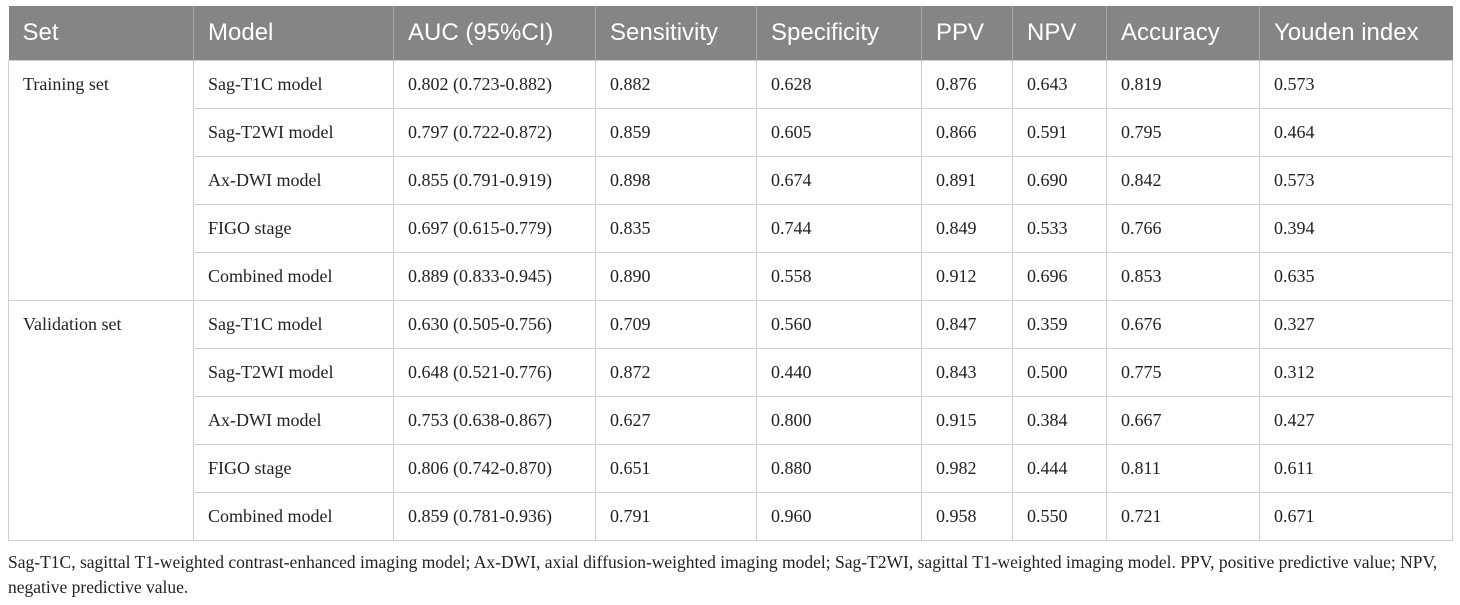 Image resolution: width=1460 pixels, height=605 pixels. I want to click on set-cell: Validation set, so click(101, 420).